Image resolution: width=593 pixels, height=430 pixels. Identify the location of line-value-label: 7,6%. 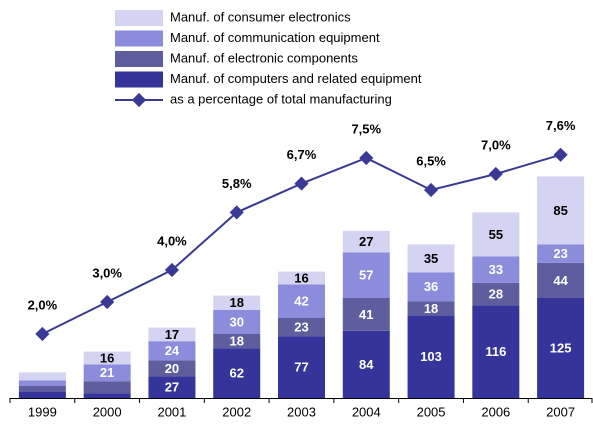
(561, 125).